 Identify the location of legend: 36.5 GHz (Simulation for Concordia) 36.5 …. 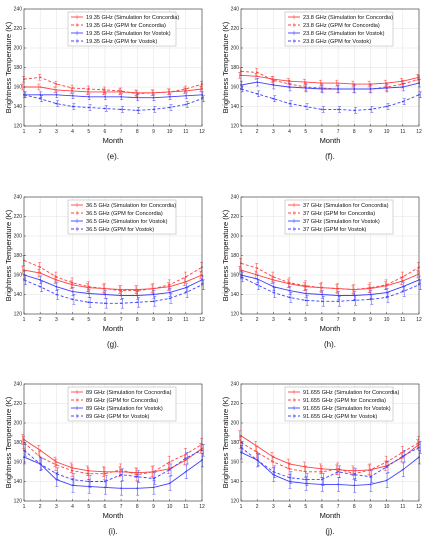
(121, 217).